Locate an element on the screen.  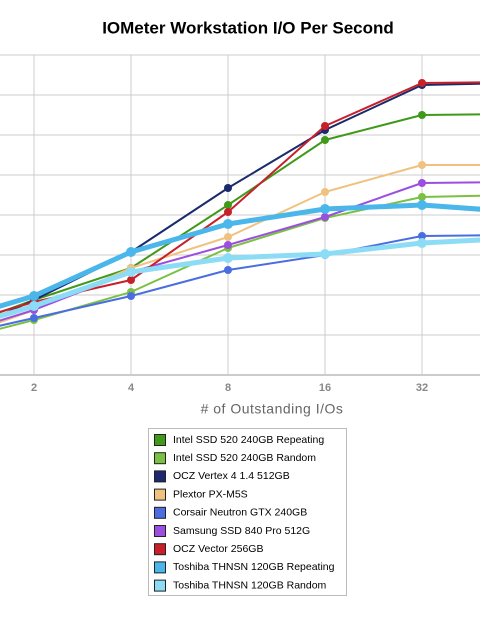
legend-label: Plextor PX-M5S is located at coordinates (210, 494).